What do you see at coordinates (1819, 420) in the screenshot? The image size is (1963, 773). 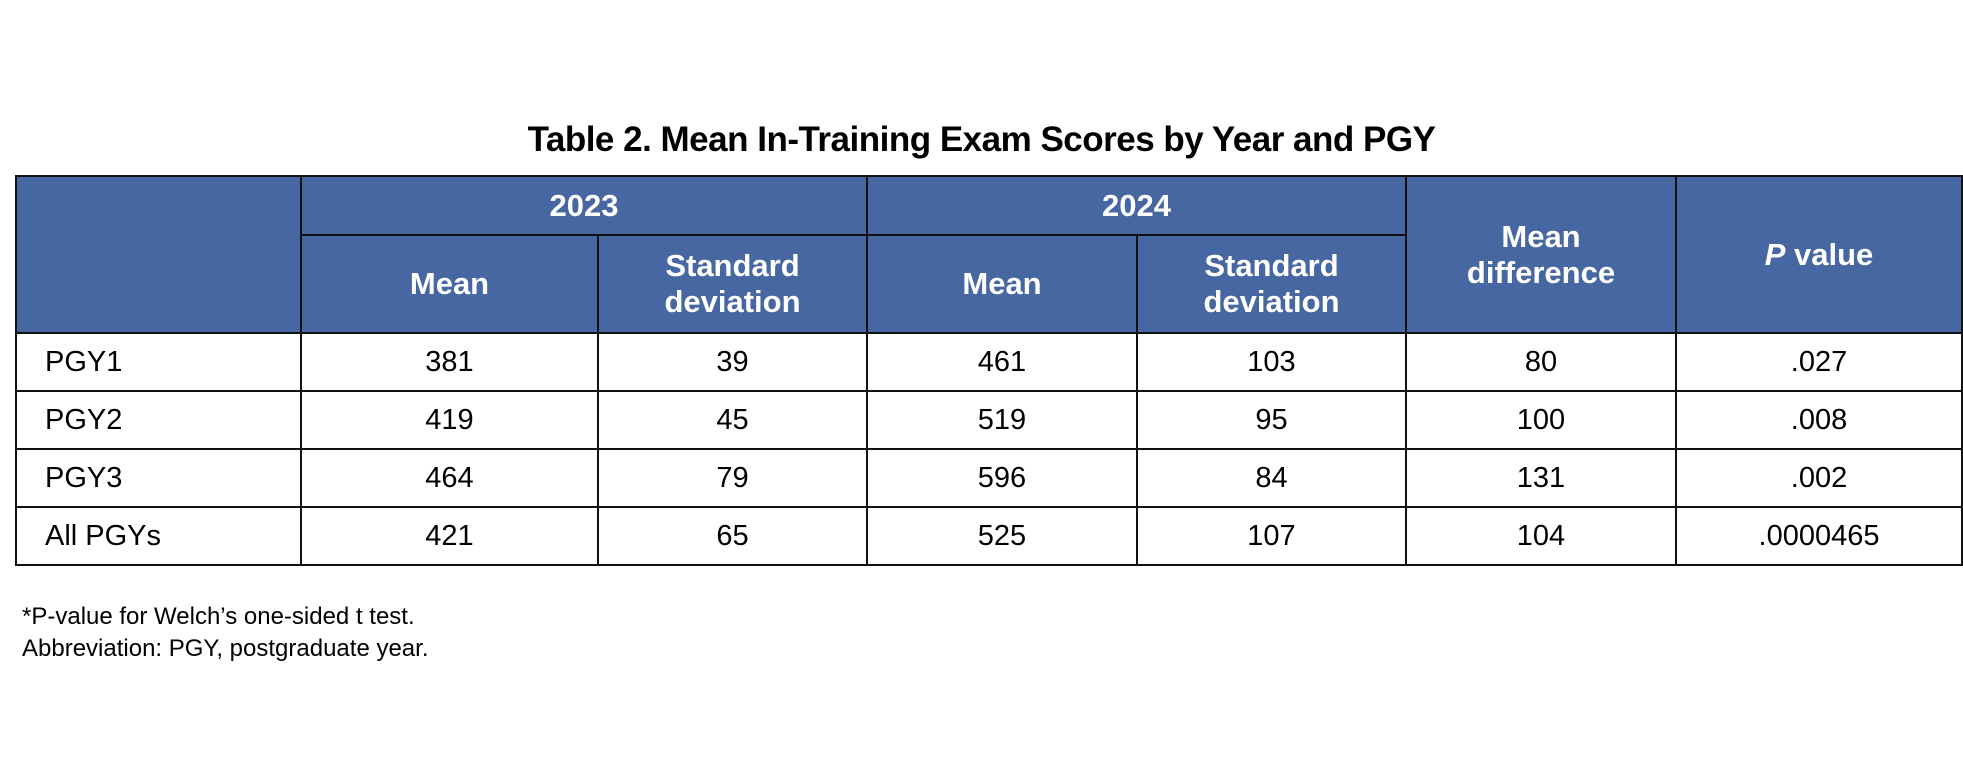 I see `table-cell: .008` at bounding box center [1819, 420].